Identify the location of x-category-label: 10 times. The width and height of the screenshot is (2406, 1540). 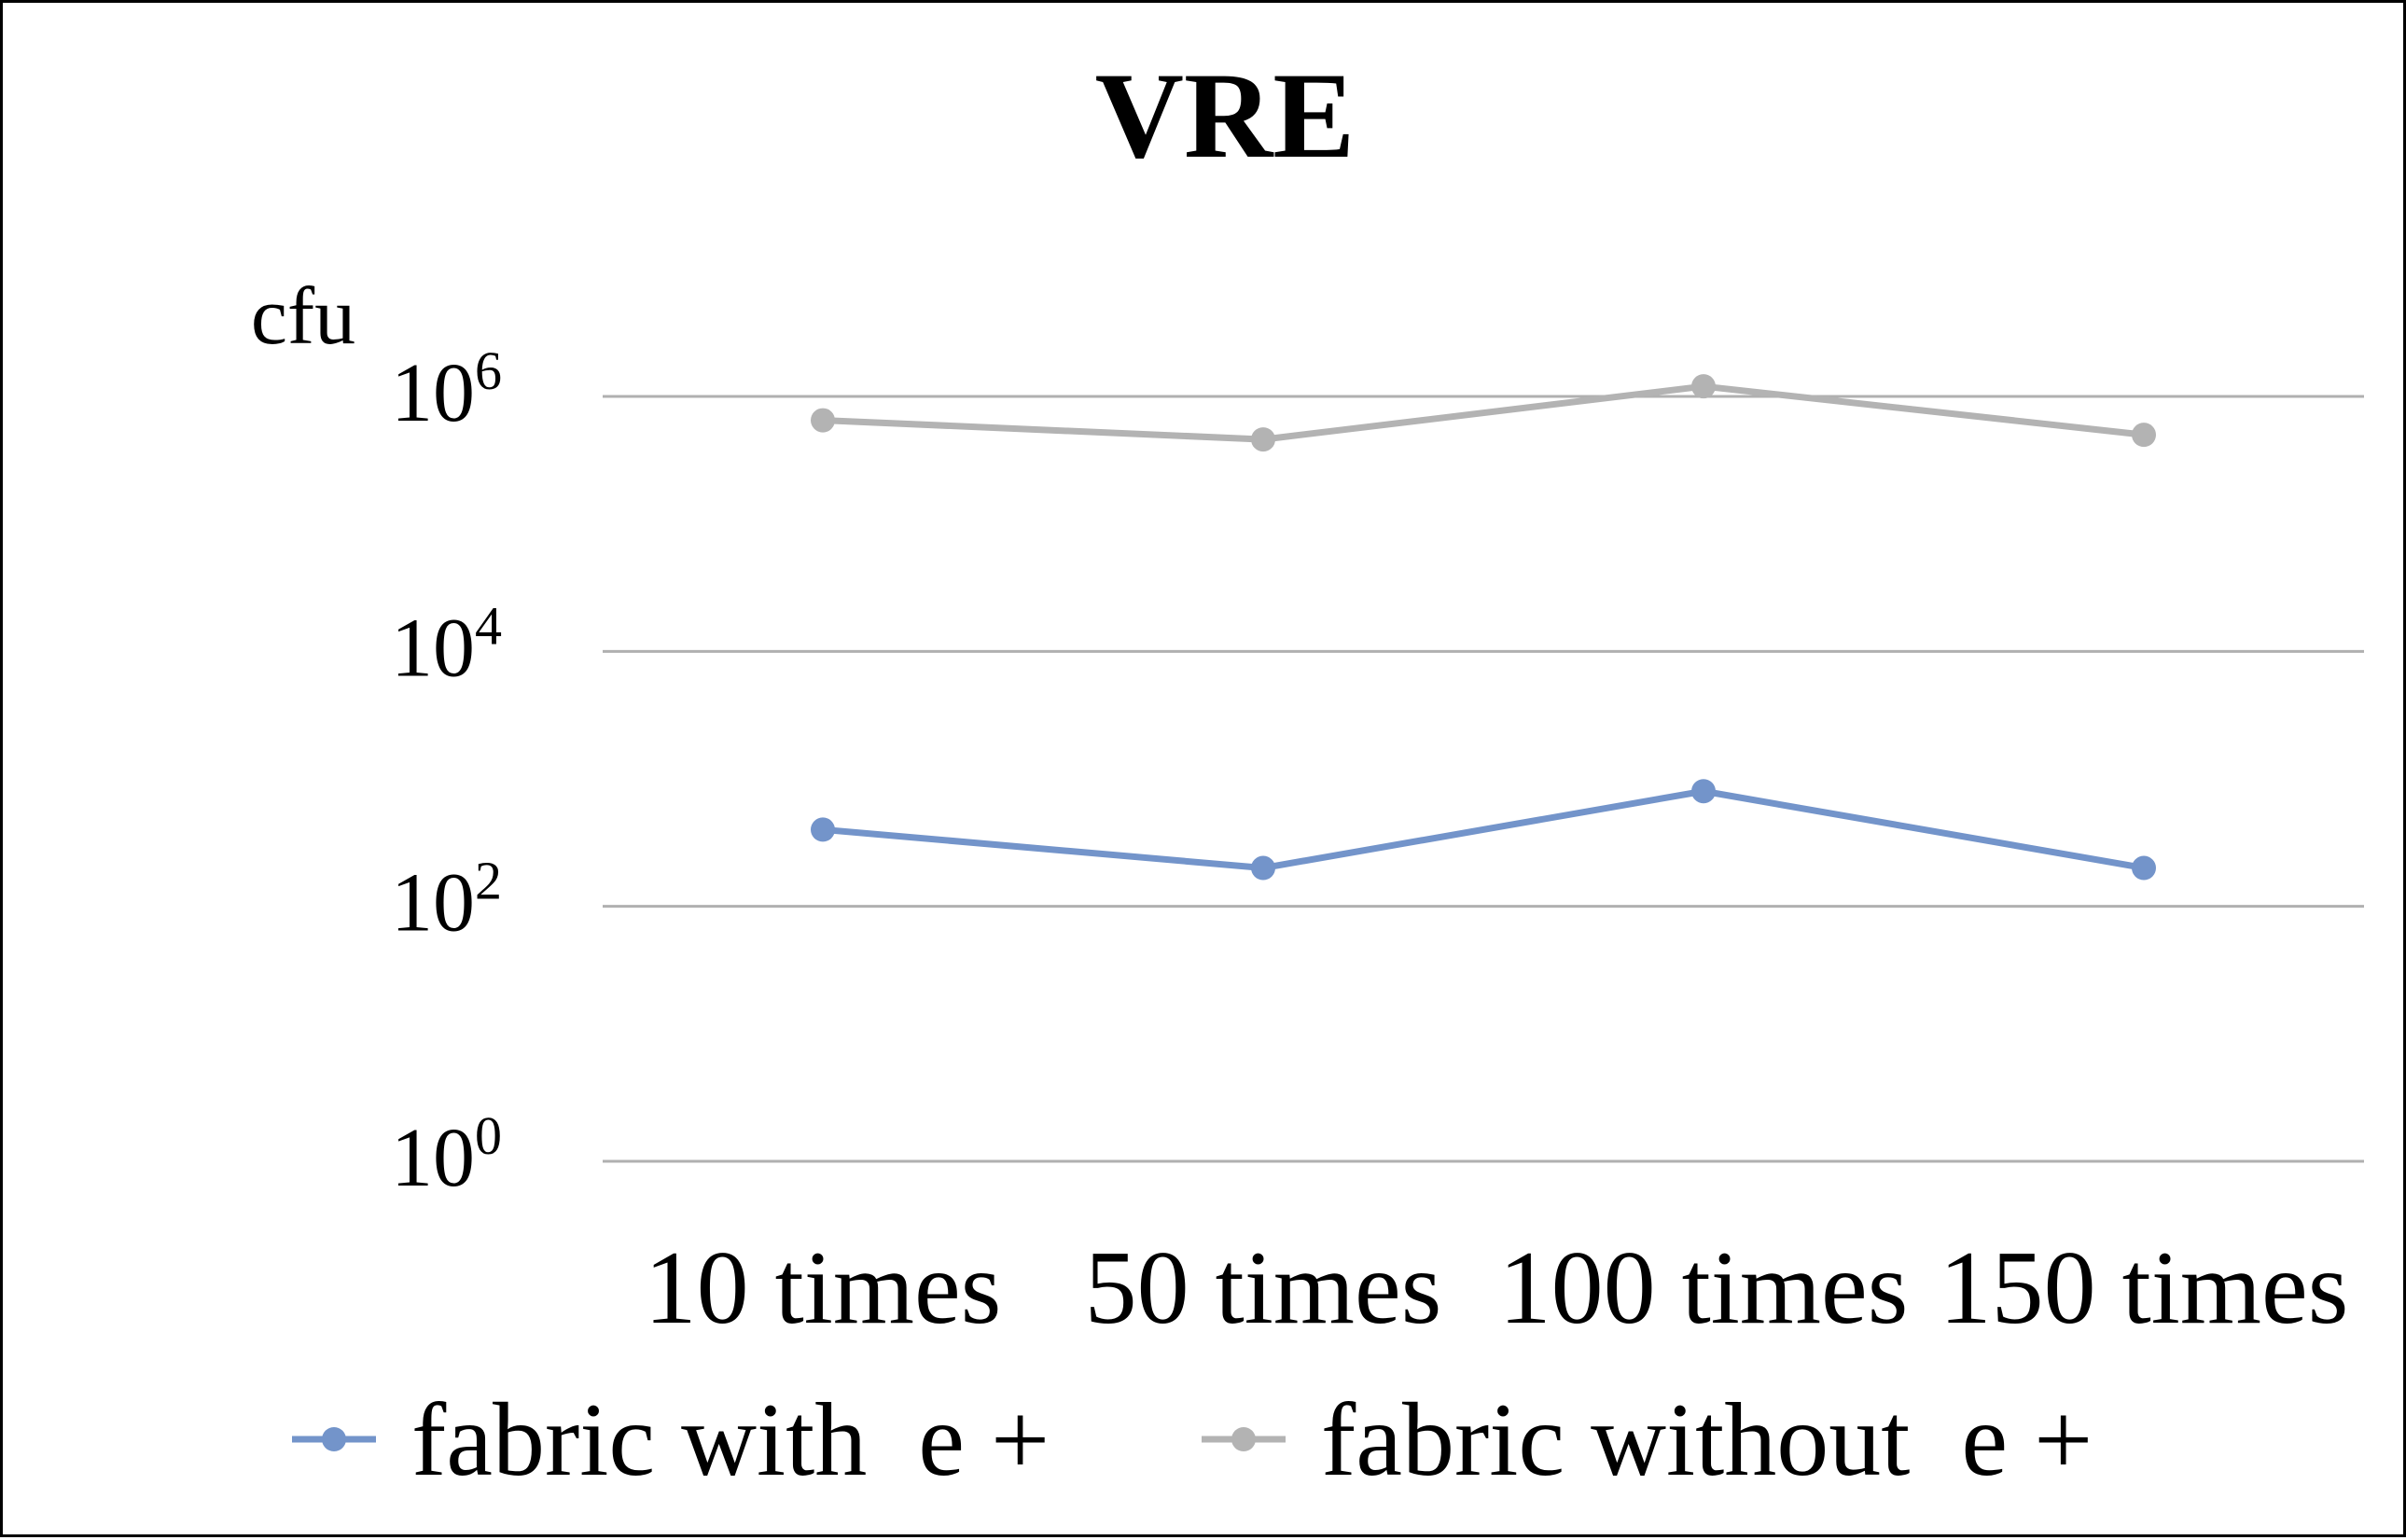
(823, 1288).